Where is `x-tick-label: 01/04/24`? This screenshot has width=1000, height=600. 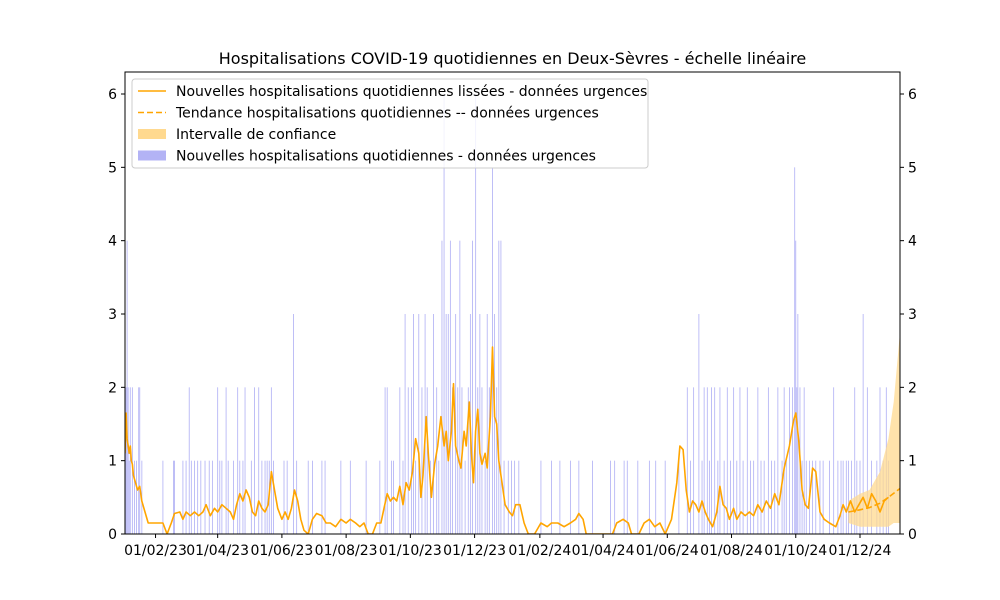 x-tick-label: 01/04/24 is located at coordinates (603, 551).